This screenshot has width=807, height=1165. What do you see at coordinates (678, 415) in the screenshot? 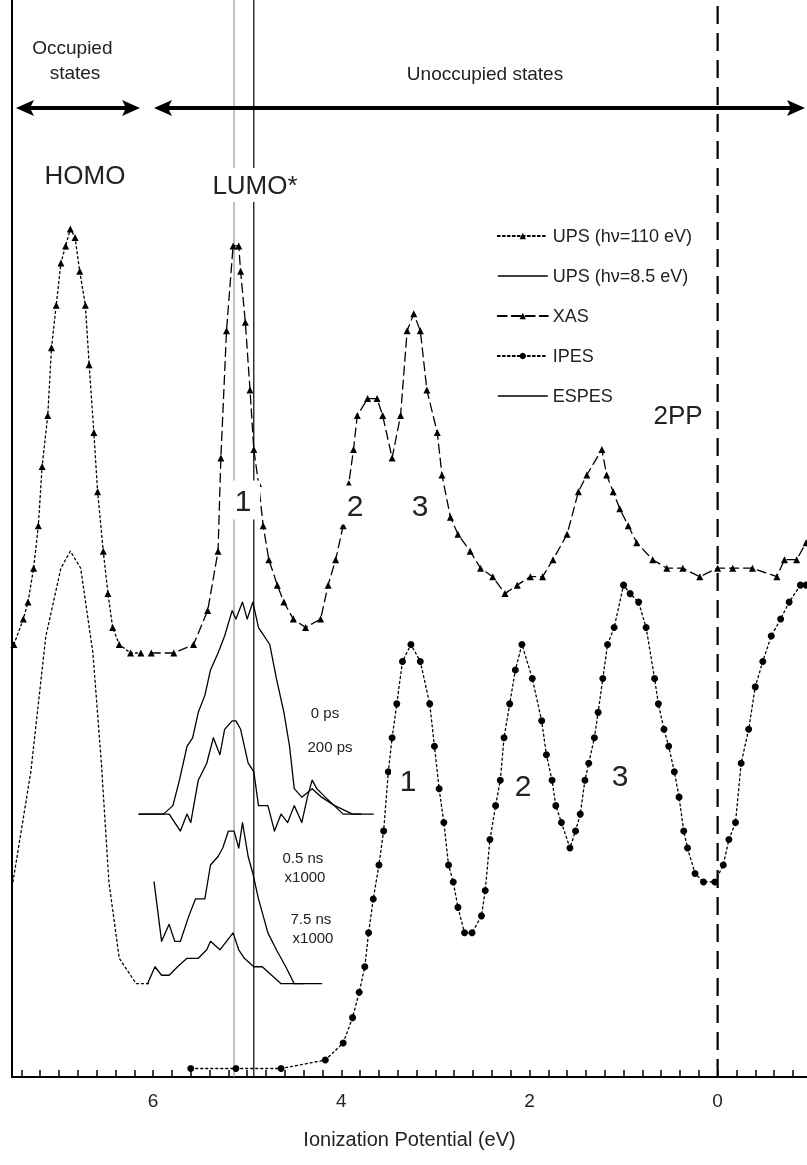
I see `annotation: 2PP` at bounding box center [678, 415].